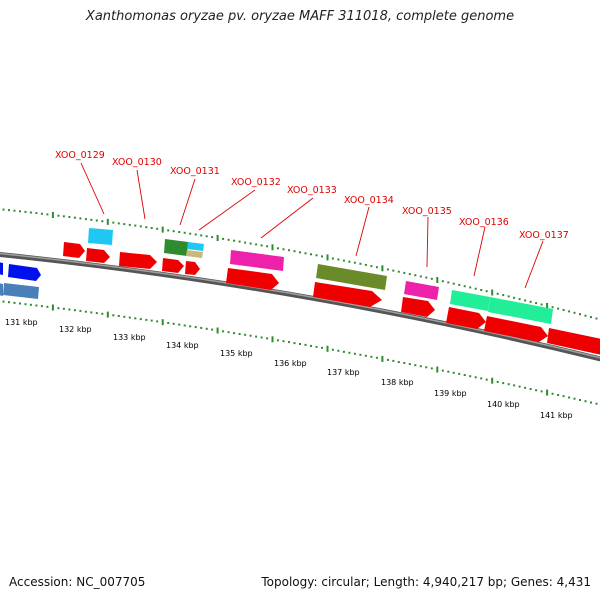 This screenshot has height=600, width=600. I want to click on kbp-tick-label: 139 kbp, so click(450, 393).